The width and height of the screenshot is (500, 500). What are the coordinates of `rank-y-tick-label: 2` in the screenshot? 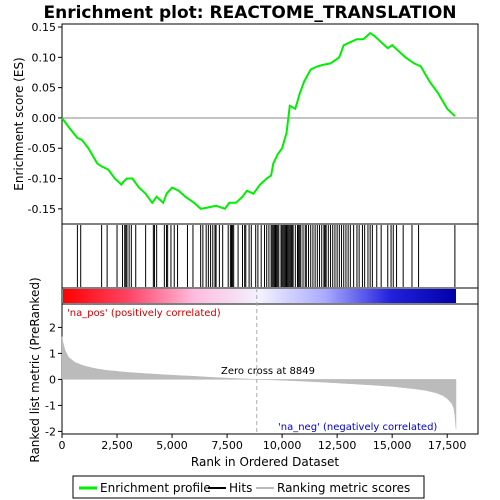 It's located at (52, 327).